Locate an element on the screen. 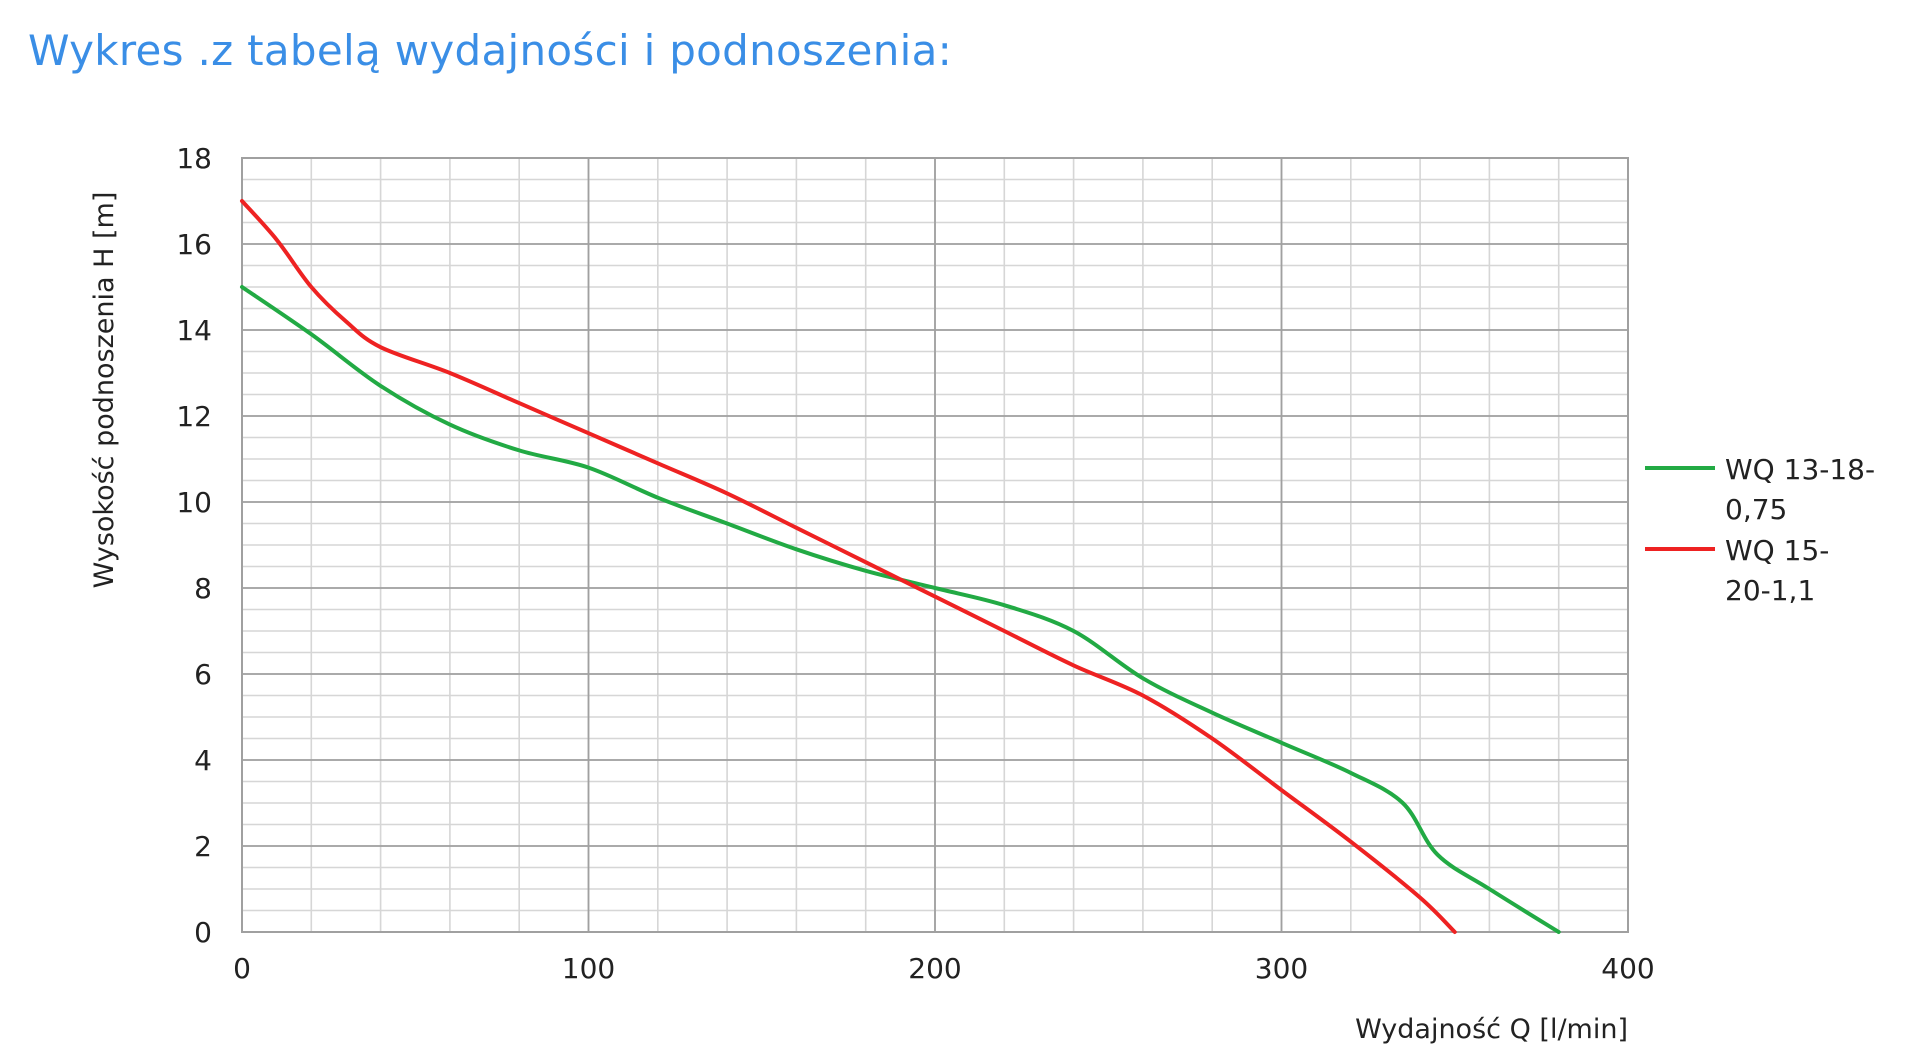 The height and width of the screenshot is (1059, 1920). y-tick-label: 12 is located at coordinates (194, 416).